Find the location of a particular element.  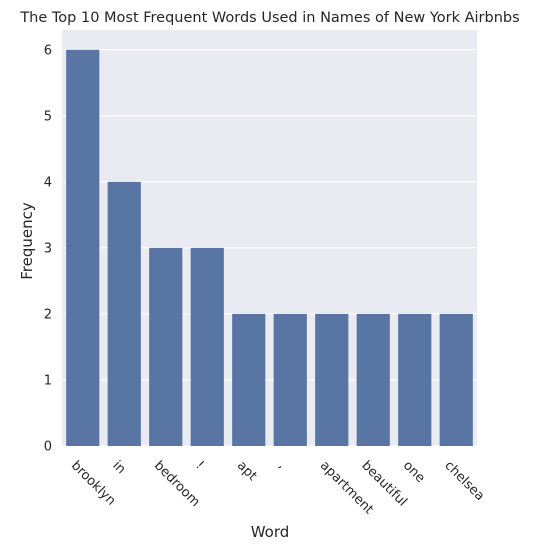

x-tick-label: in is located at coordinates (118, 467).